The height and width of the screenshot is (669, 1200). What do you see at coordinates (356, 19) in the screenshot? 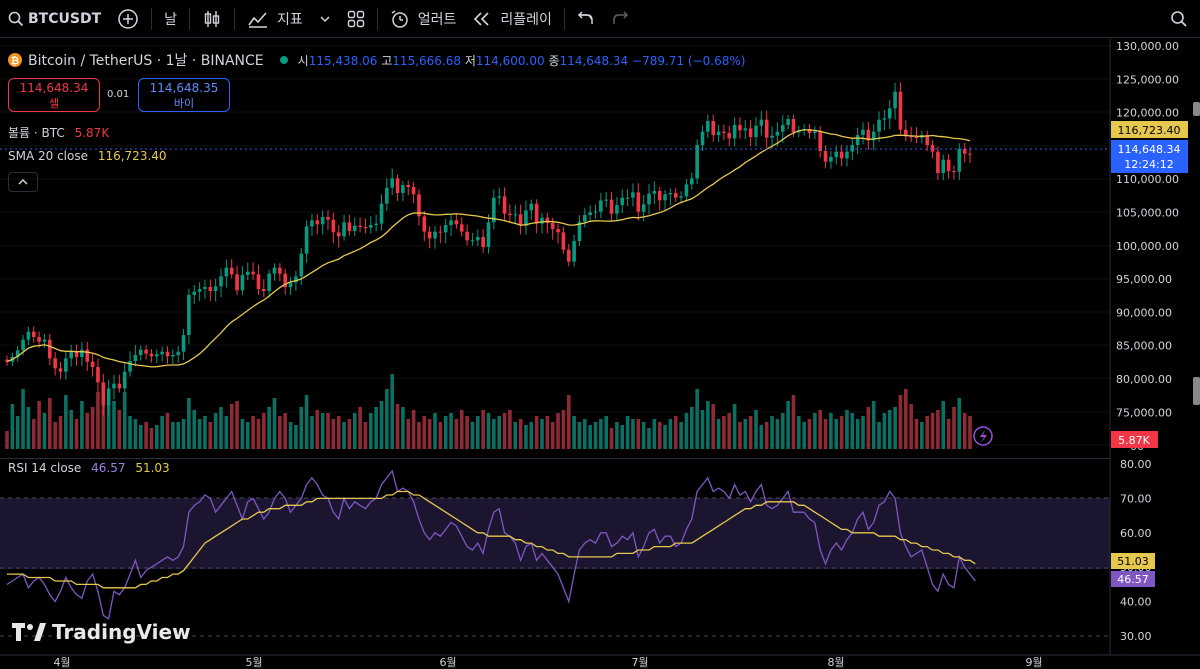
I see `layouts-button` at bounding box center [356, 19].